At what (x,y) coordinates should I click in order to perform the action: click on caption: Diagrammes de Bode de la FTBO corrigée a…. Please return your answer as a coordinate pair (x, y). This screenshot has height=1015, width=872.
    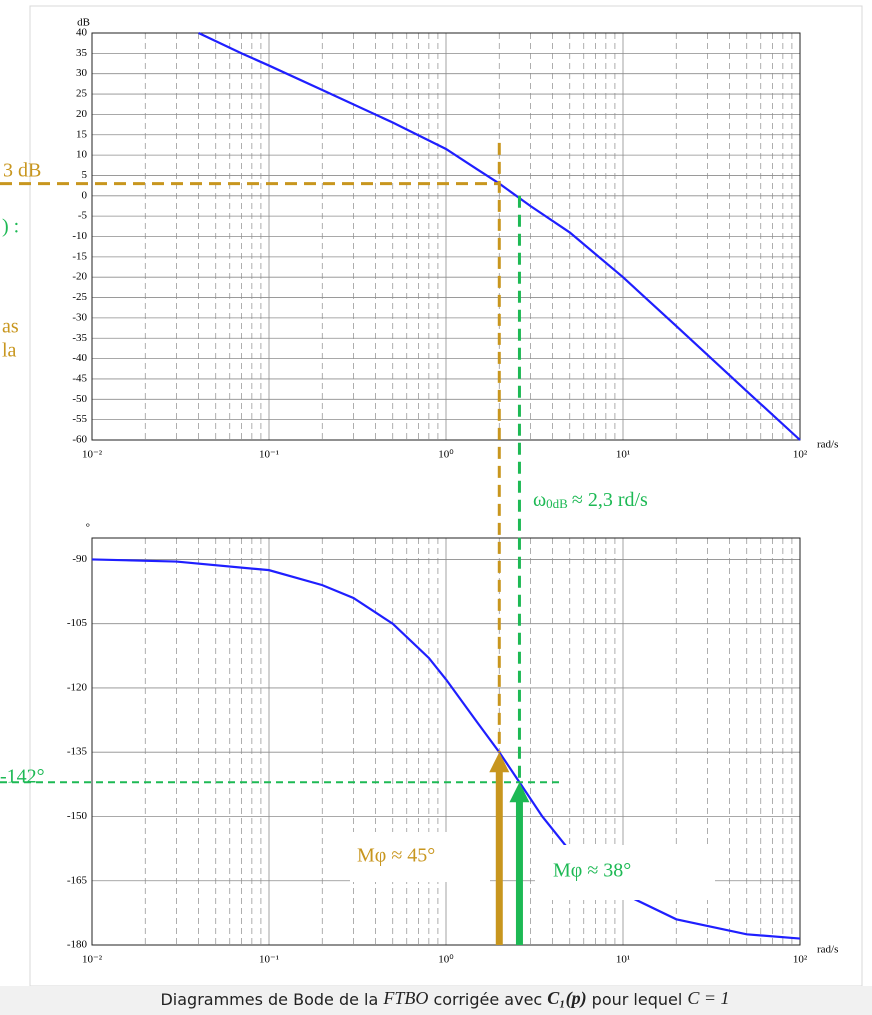
    Looking at the image, I should click on (444, 998).